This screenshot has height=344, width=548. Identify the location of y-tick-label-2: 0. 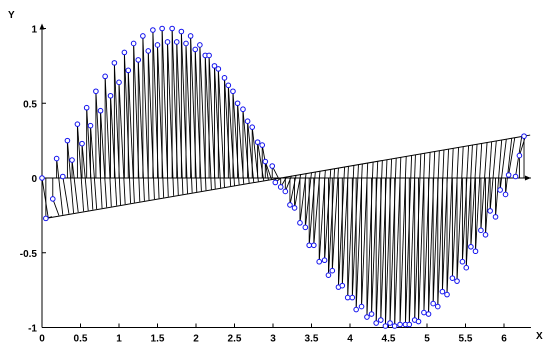
(34, 179).